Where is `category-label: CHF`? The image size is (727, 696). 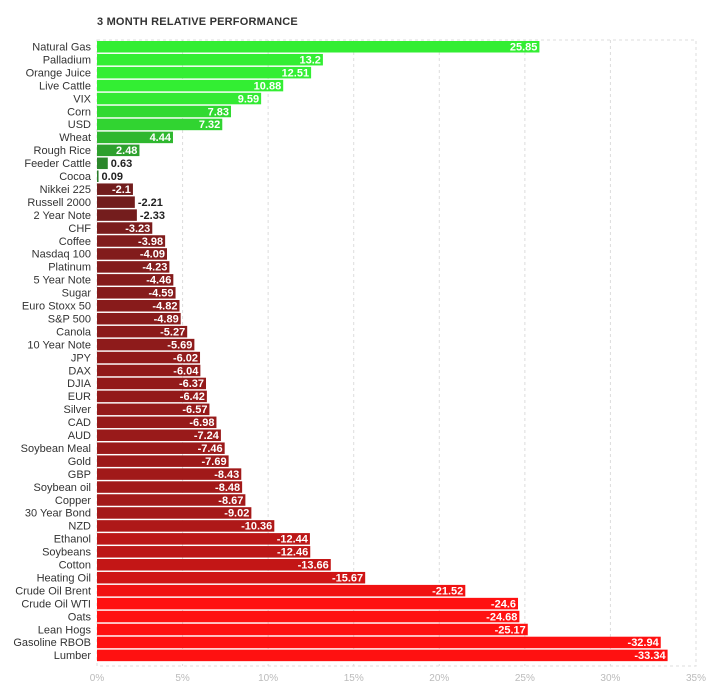 category-label: CHF is located at coordinates (79, 229).